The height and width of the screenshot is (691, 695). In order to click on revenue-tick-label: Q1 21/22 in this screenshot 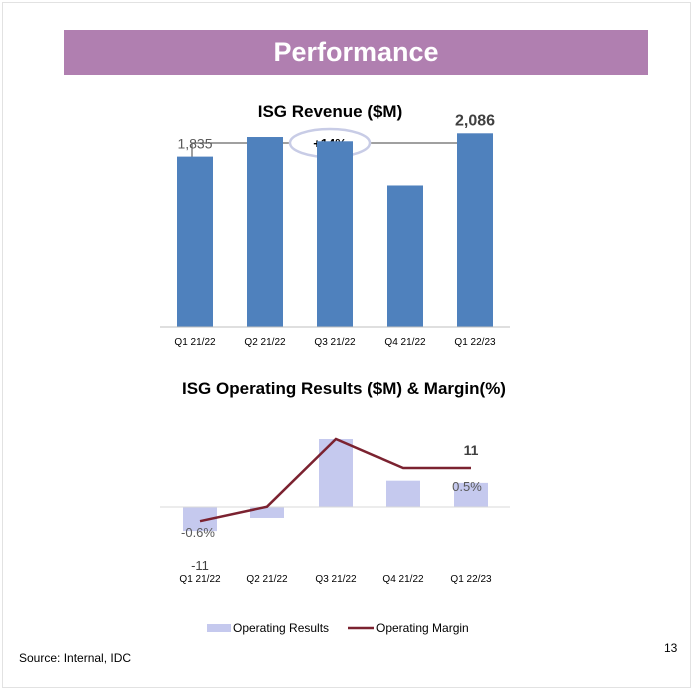, I will do `click(195, 342)`.